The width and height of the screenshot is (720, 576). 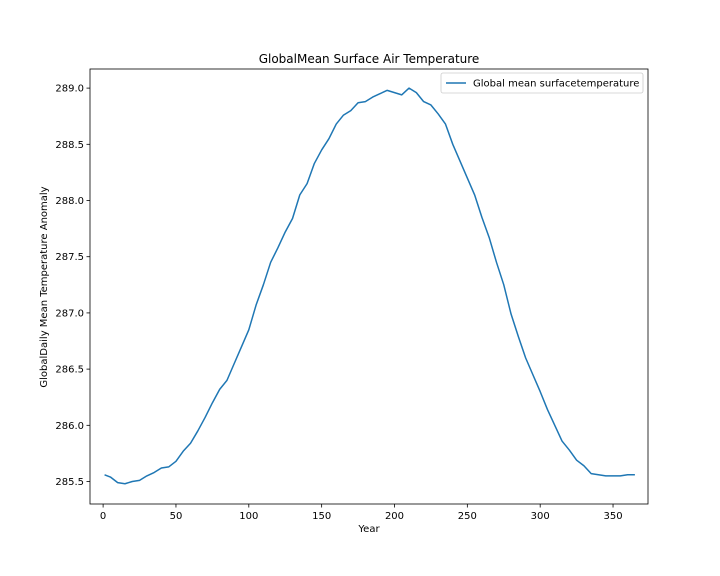 What do you see at coordinates (321, 516) in the screenshot?
I see `x-tick-label: 150` at bounding box center [321, 516].